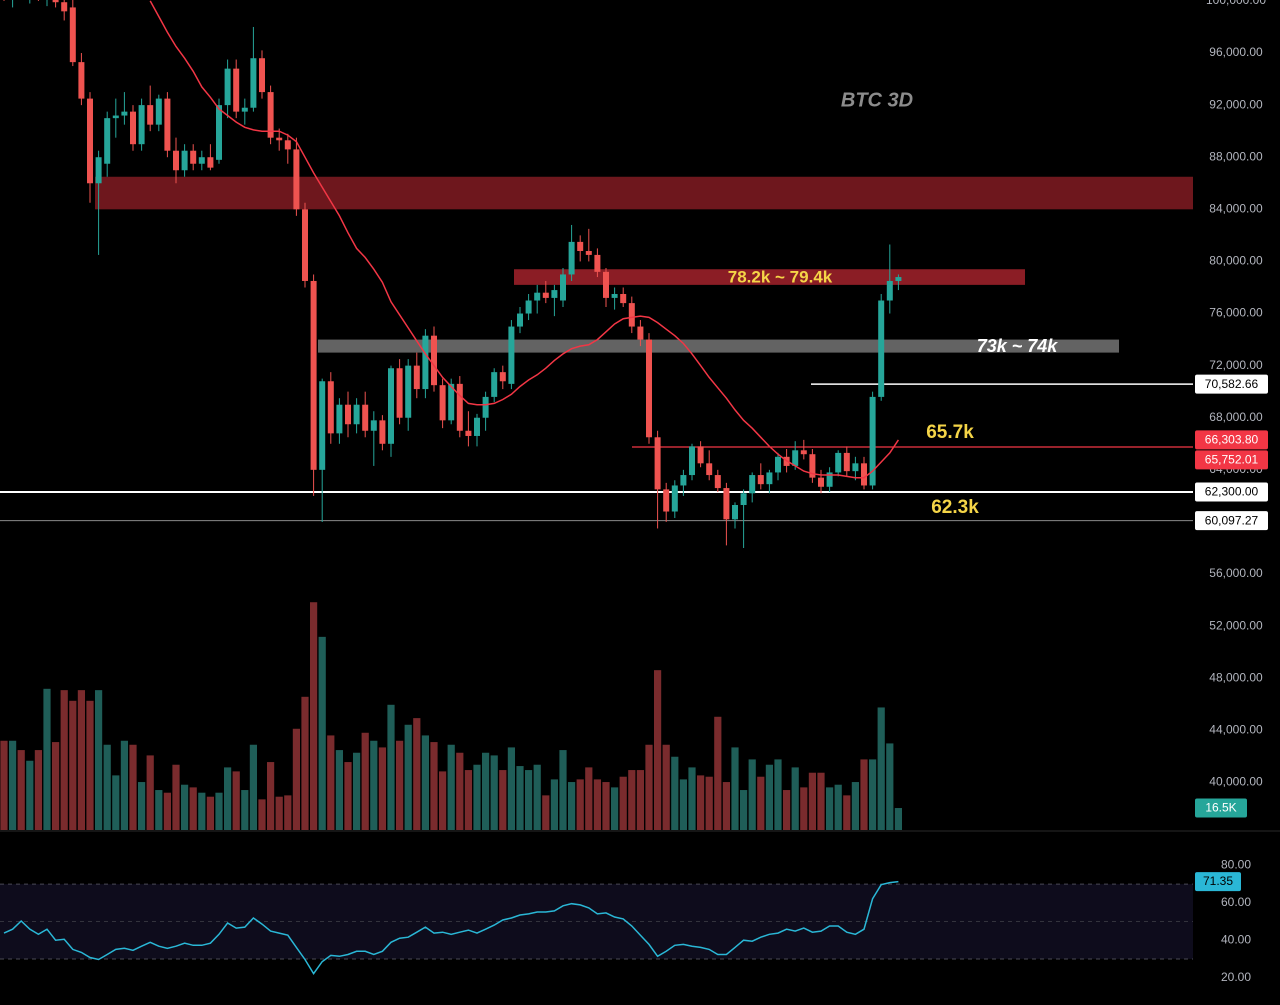  Describe the element at coordinates (1236, 677) in the screenshot. I see `y-tick-label: 48,000.00` at that location.